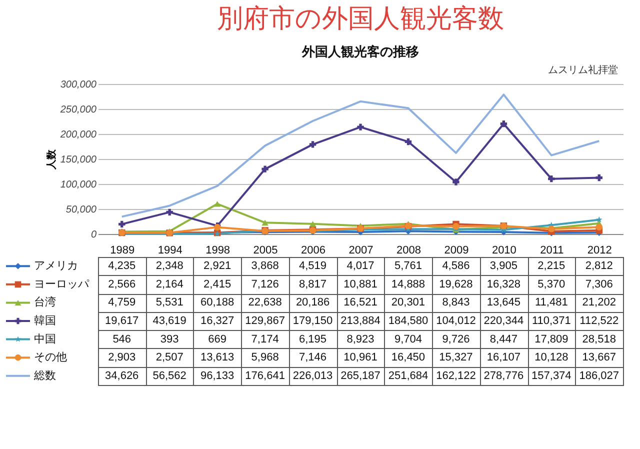 The height and width of the screenshot is (449, 640). I want to click on data-label: 110,371, so click(551, 321).